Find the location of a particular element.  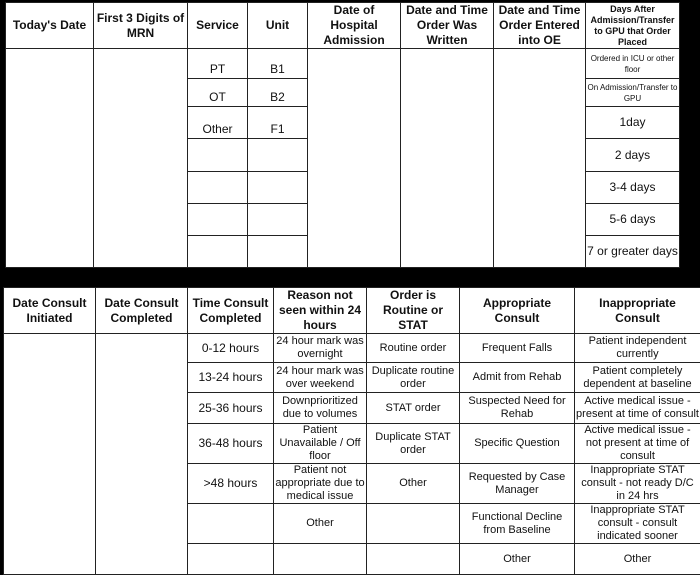

appropriate-option: Frequent Falls is located at coordinates (517, 348).